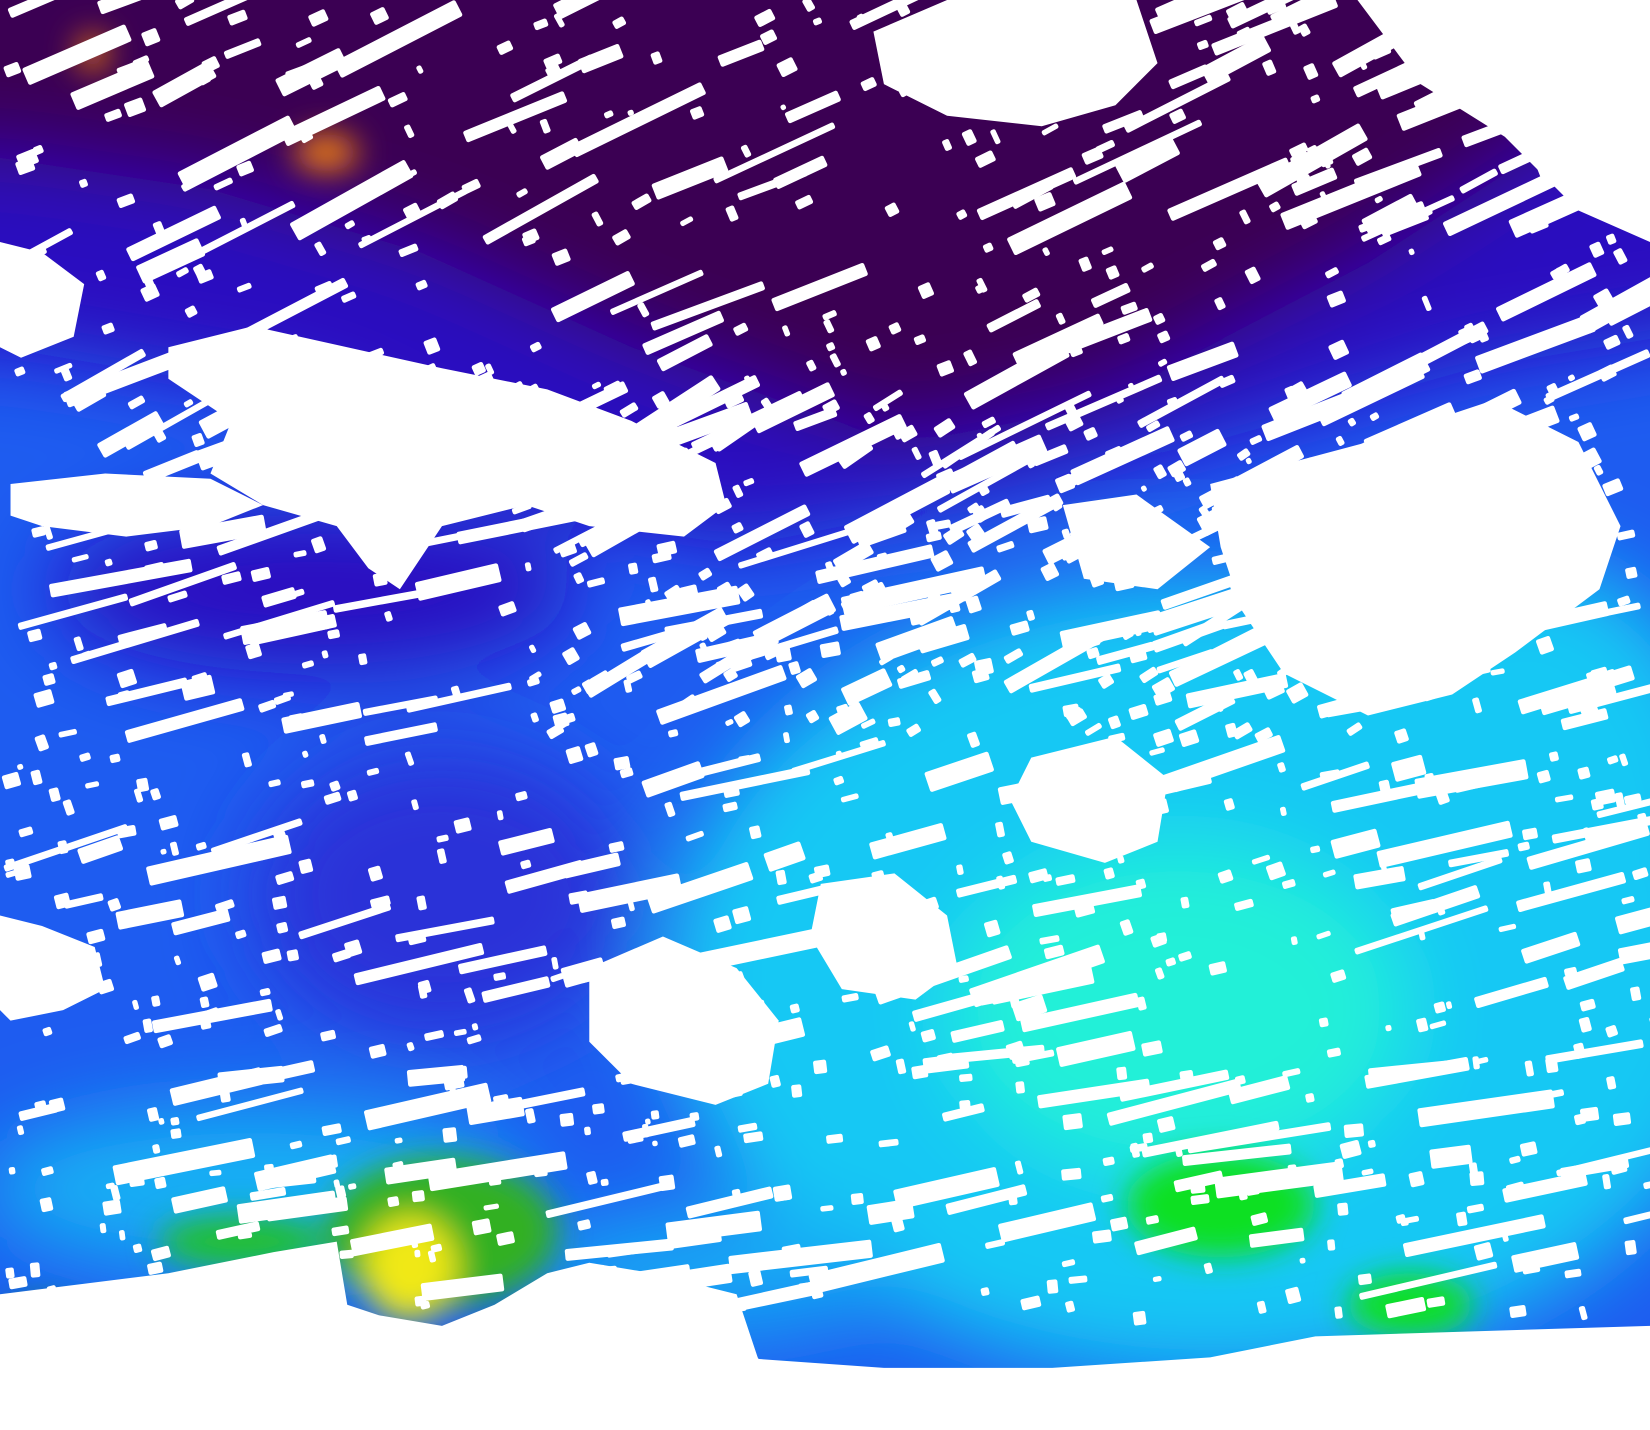 The image size is (1650, 1430). Describe the element at coordinates (326, 152) in the screenshot. I see `orange-hotspot` at that location.